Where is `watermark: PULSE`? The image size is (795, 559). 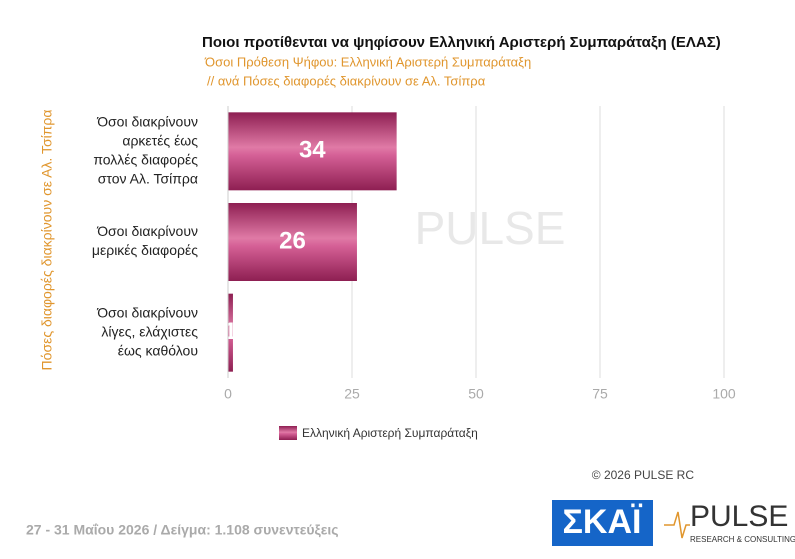 watermark: PULSE is located at coordinates (490, 228).